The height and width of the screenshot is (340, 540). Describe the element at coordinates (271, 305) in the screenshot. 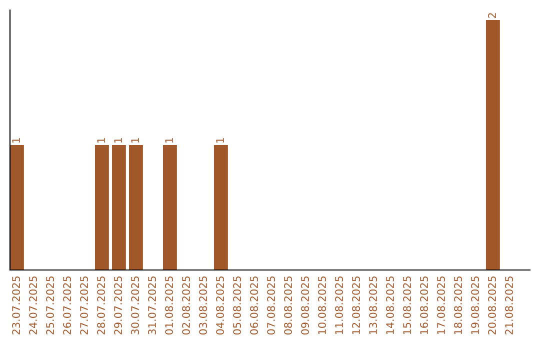

I see `x-tick-label: 07.08.2025` at that location.